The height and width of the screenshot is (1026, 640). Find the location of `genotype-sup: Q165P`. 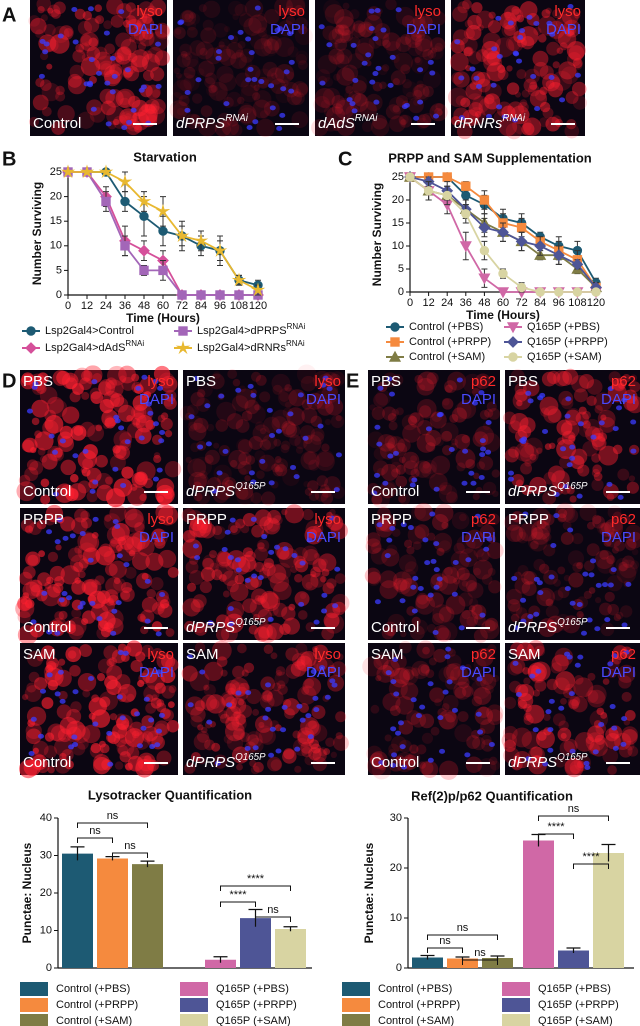

genotype-sup: Q165P is located at coordinates (572, 486).